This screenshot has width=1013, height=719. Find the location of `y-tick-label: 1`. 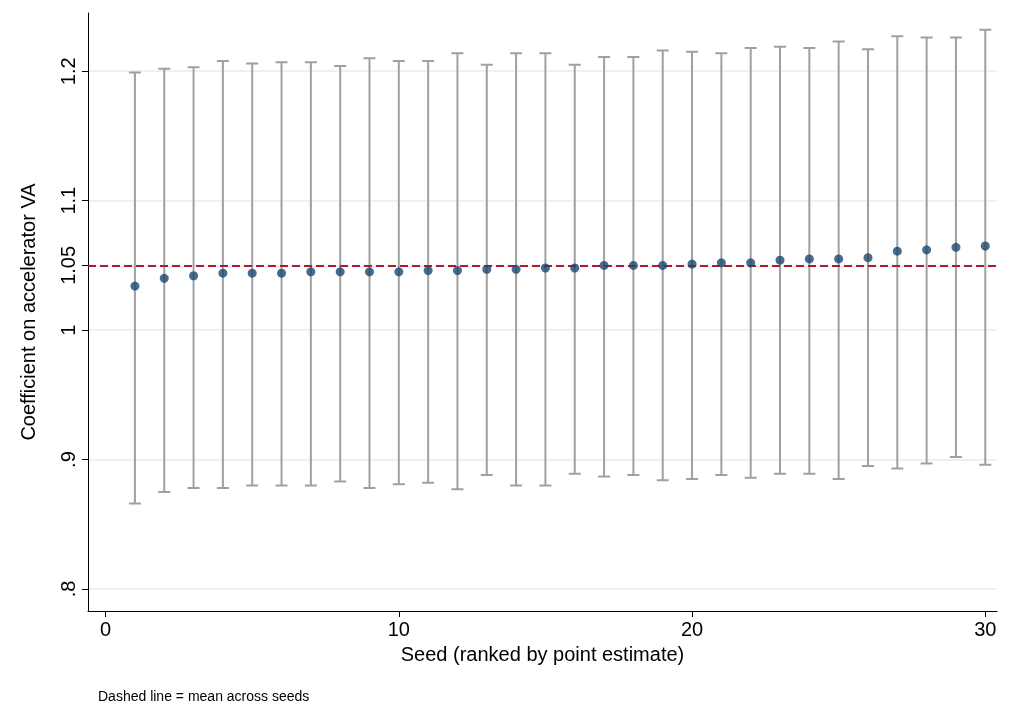

y-tick-label: 1 is located at coordinates (68, 330).